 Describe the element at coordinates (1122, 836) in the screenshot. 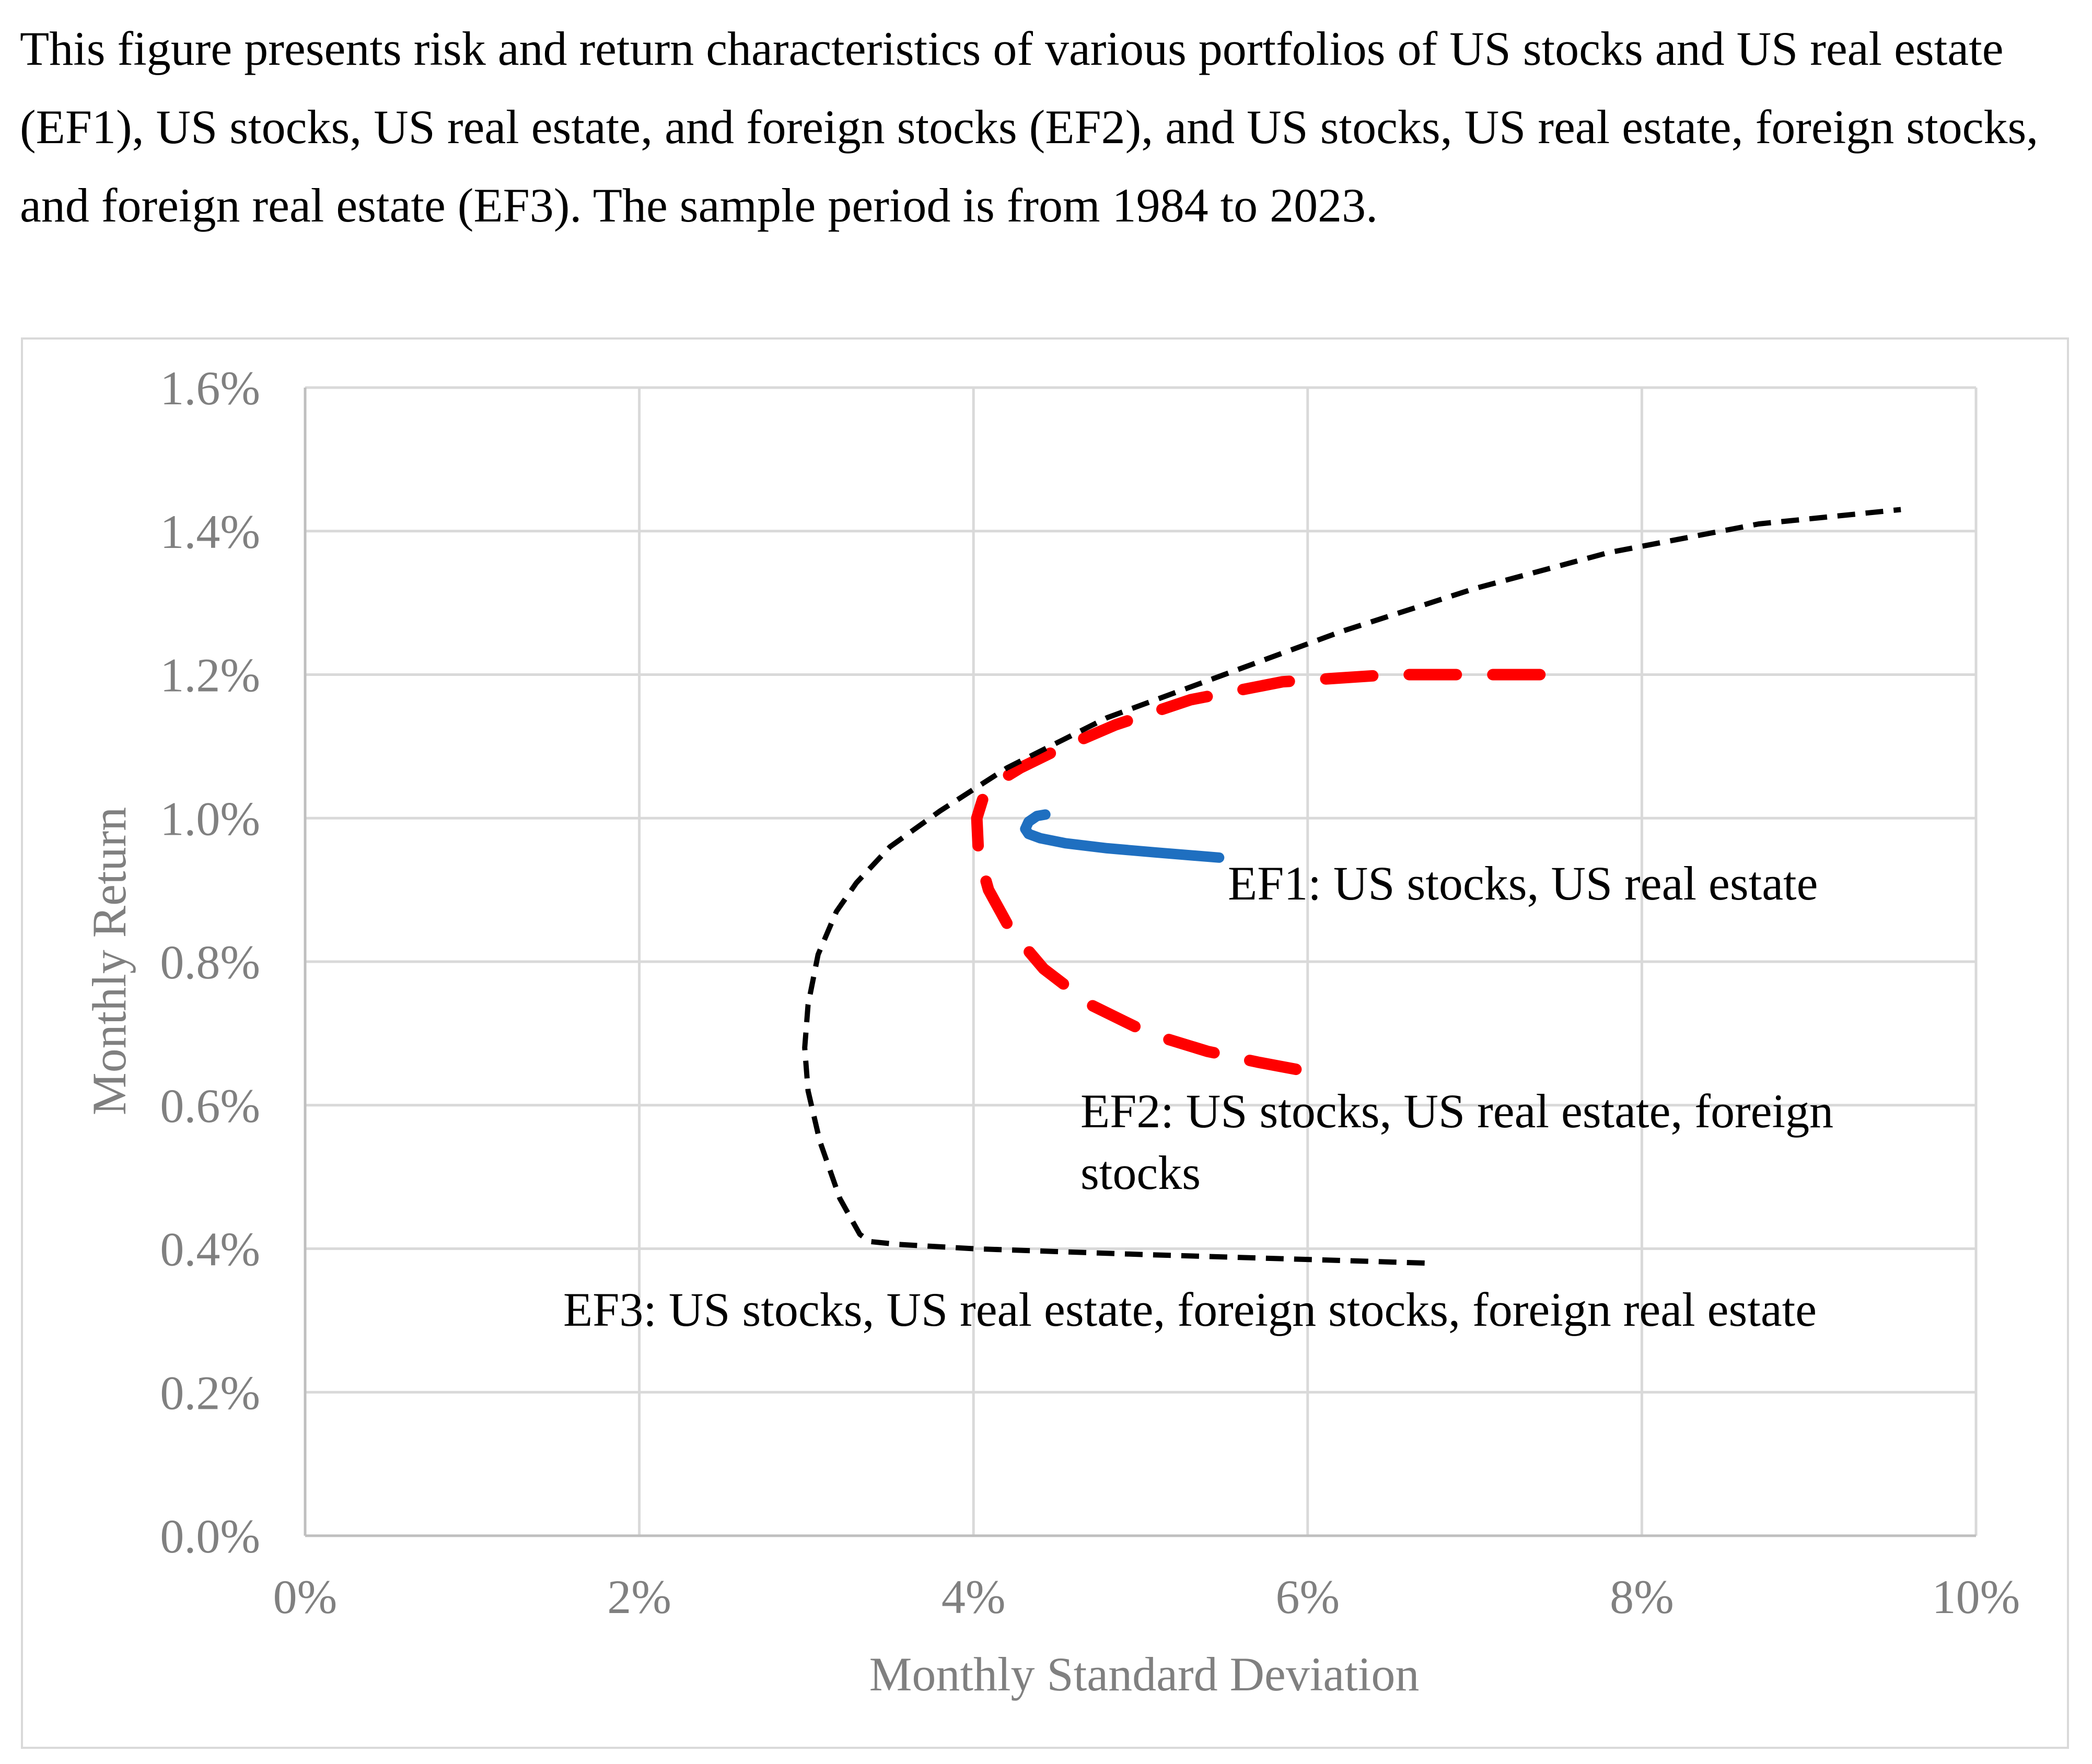

I see `series-line-ef1` at that location.